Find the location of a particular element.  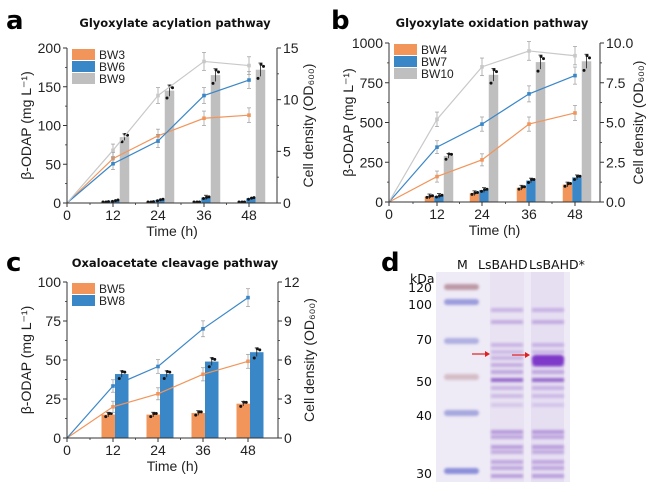

y-tick-label: 250 is located at coordinates (372, 162).